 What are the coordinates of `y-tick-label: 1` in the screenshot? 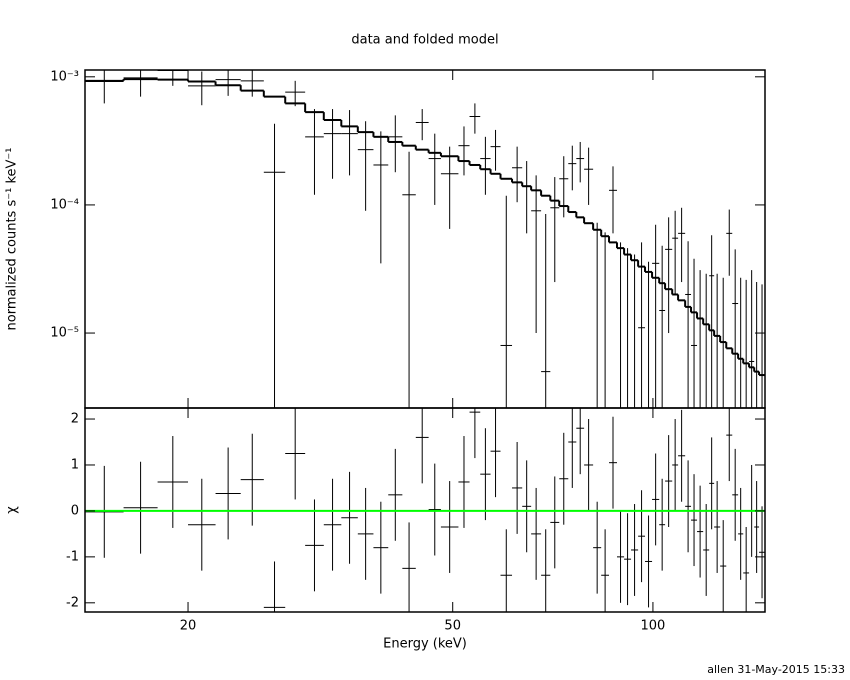 It's located at (75, 464).